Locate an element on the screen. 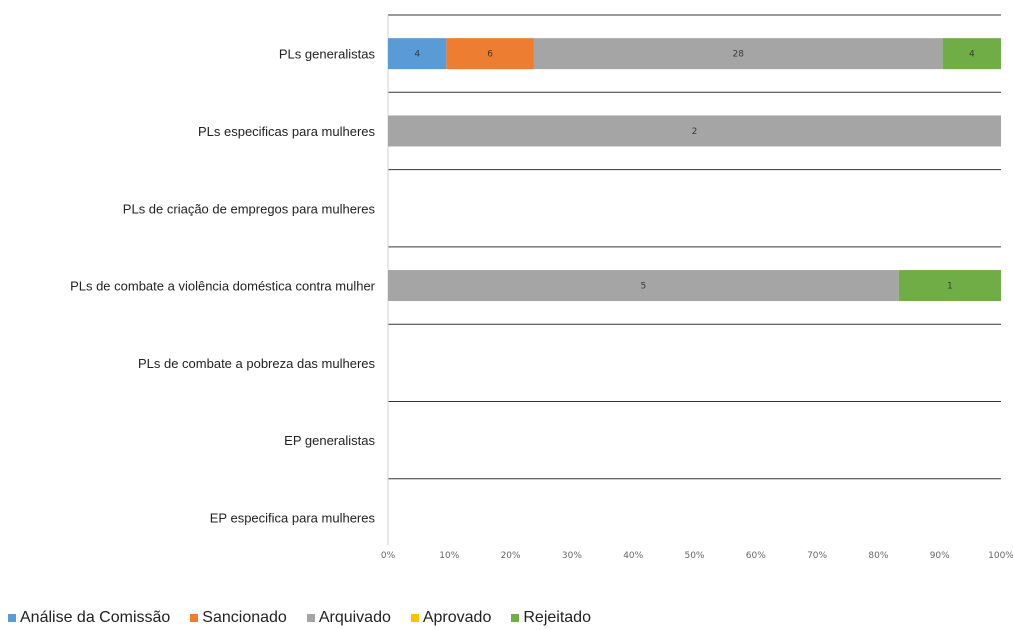  legend-label: Análise da Comissão is located at coordinates (95, 617).